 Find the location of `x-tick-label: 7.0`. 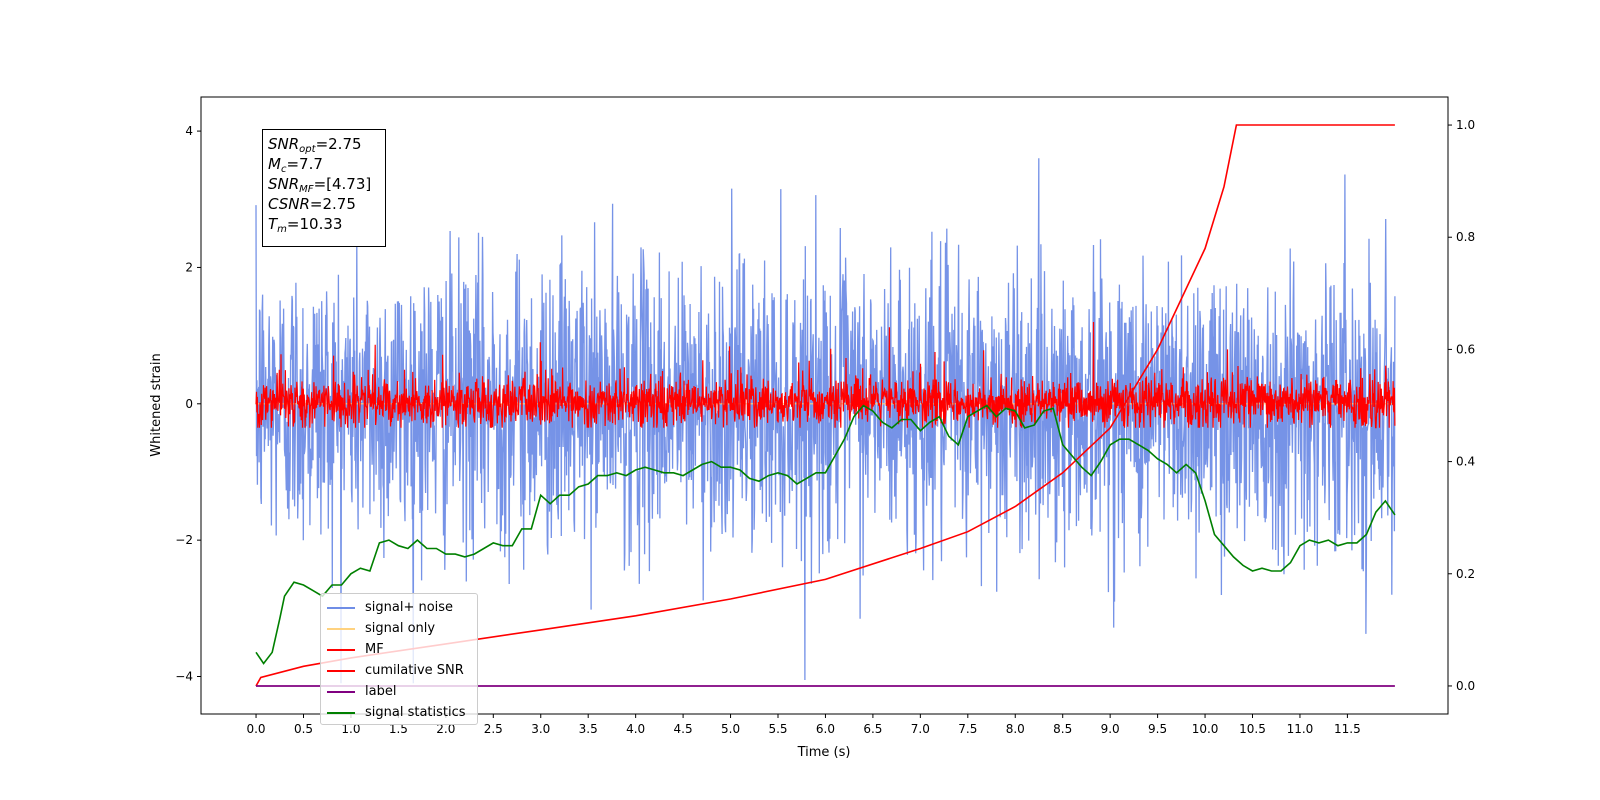

x-tick-label: 7.0 is located at coordinates (920, 729).